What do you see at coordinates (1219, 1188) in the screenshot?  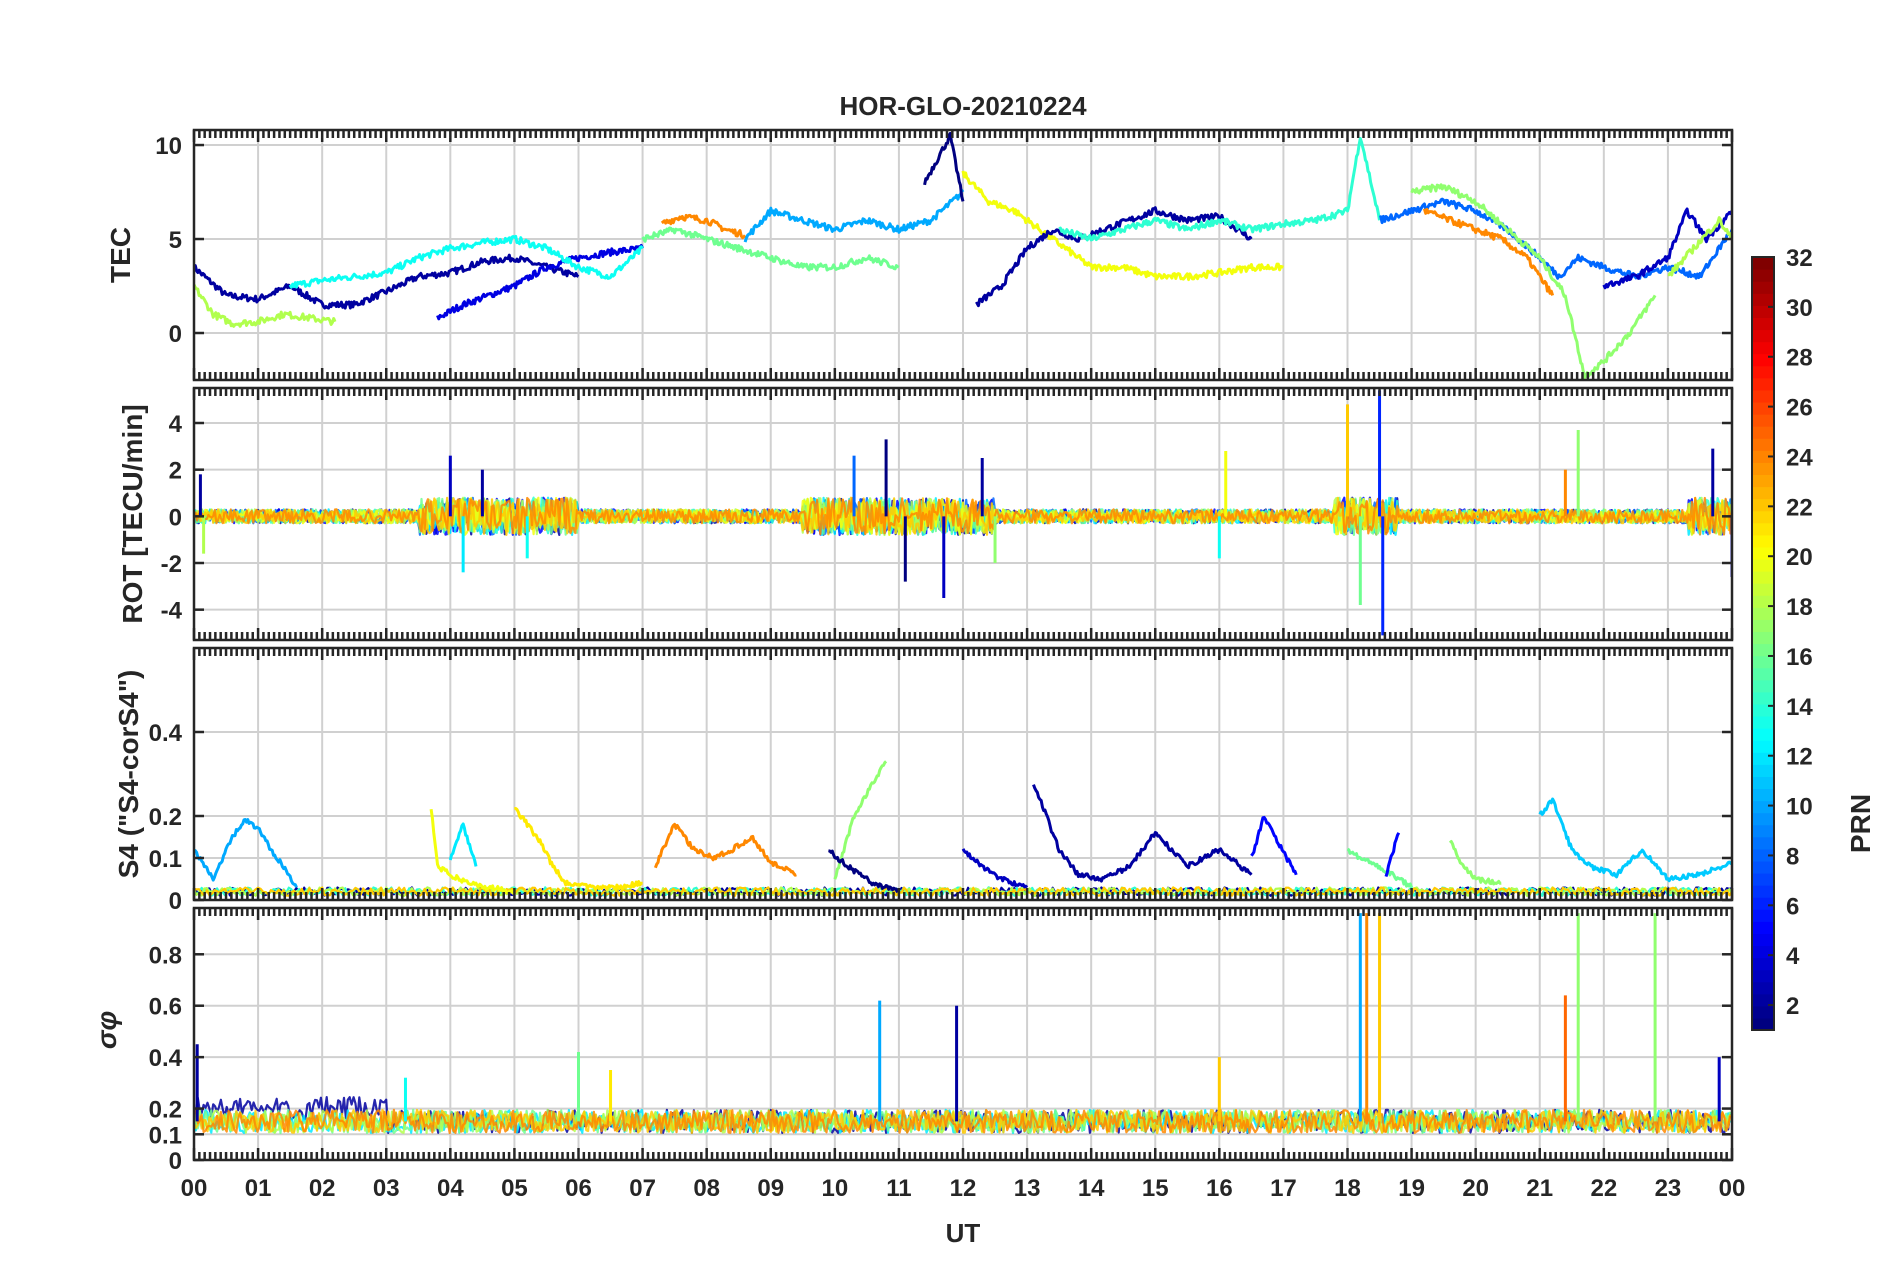 I see `x-tick-label: 16` at bounding box center [1219, 1188].